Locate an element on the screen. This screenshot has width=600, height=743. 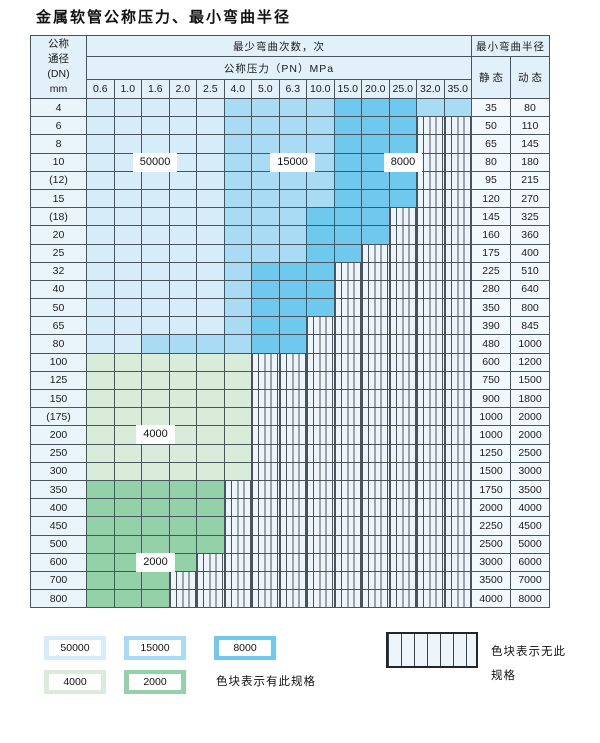
dn-header-line-3: (DN) is located at coordinates (58, 74).